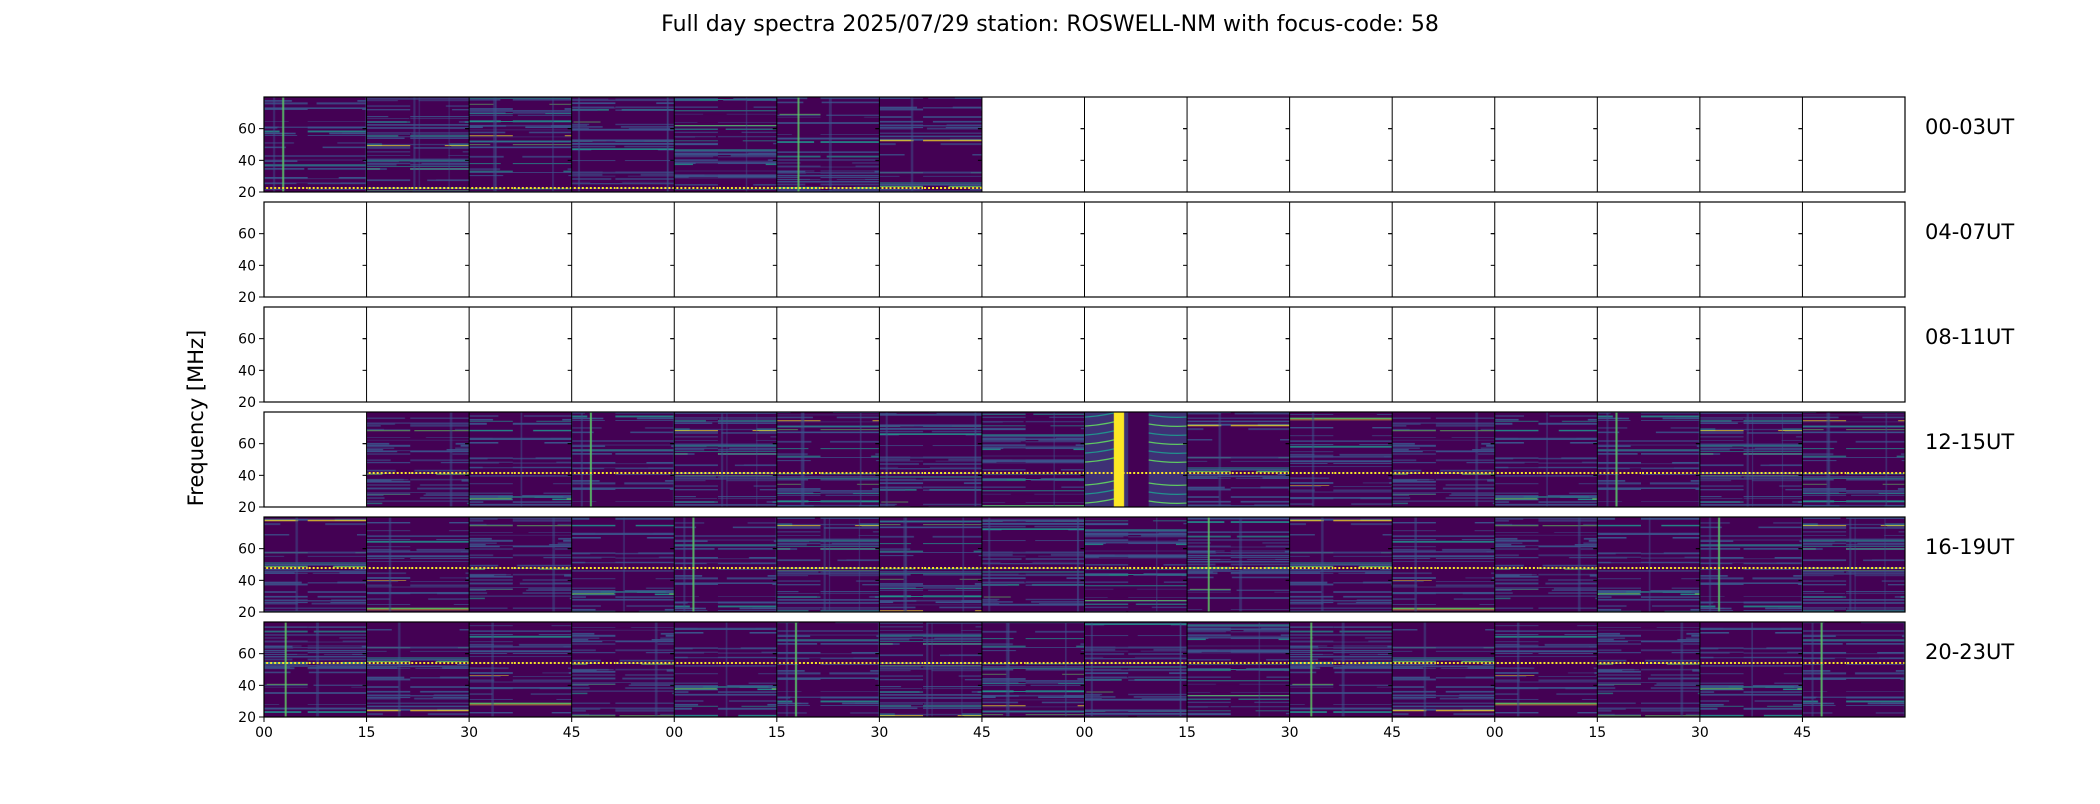 This screenshot has width=2100, height=804. I want to click on row-16-19UT: 20 40 60 16-19UT, so click(1126, 568).